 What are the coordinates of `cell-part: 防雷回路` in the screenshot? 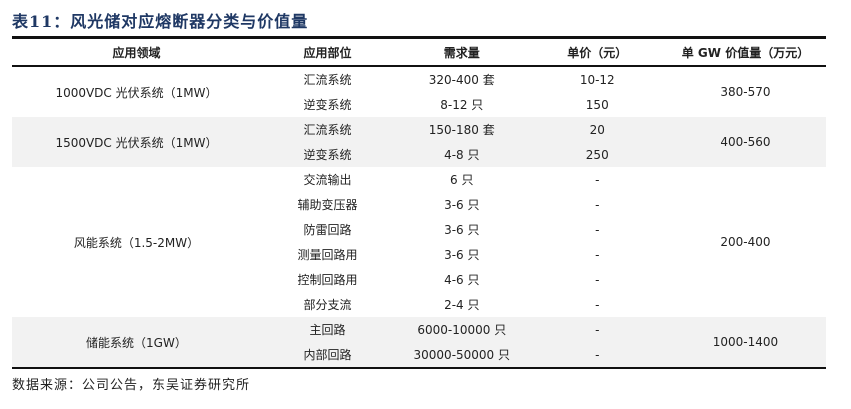 It's located at (327, 230).